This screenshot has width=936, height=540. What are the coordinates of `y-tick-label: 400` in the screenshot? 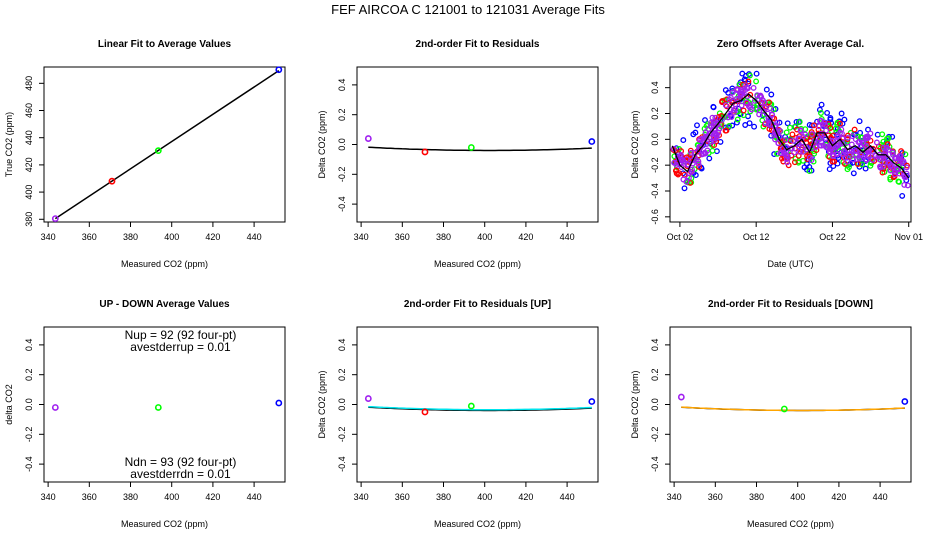 It's located at (29, 192).